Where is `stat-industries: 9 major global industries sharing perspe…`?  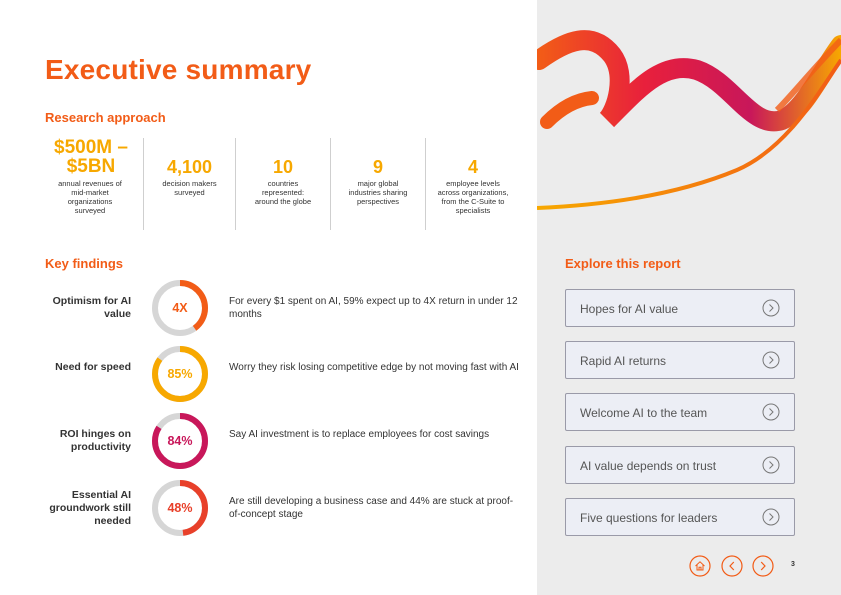 stat-industries: 9 major global industries sharing perspe… is located at coordinates (377, 184).